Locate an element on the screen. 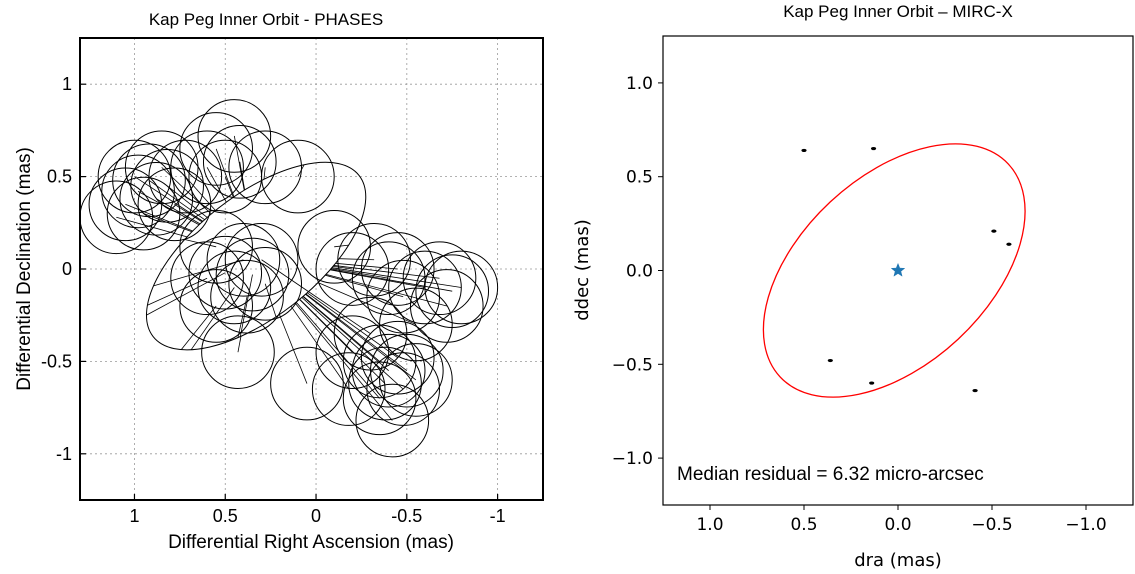  phases-x-tick-label: 1 is located at coordinates (134, 516).